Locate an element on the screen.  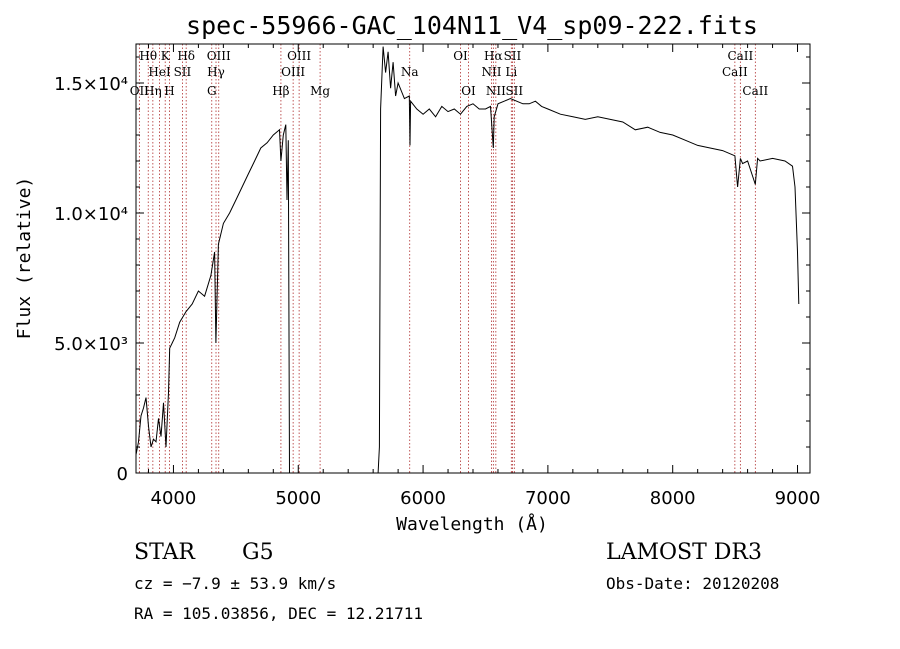
object-class: STAR is located at coordinates (164, 552).